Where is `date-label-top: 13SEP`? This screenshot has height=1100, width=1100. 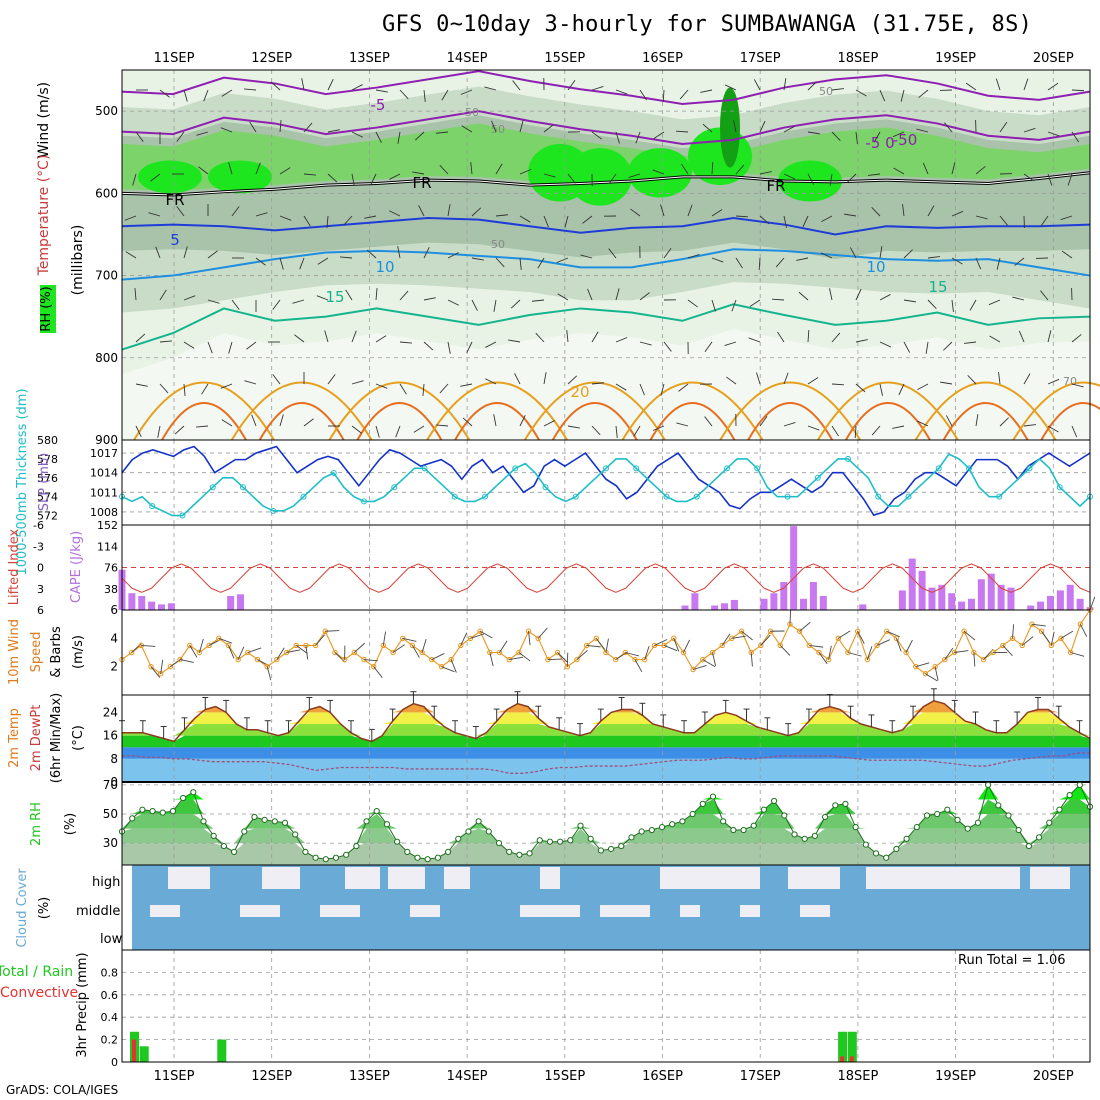
date-label-top: 13SEP is located at coordinates (369, 58).